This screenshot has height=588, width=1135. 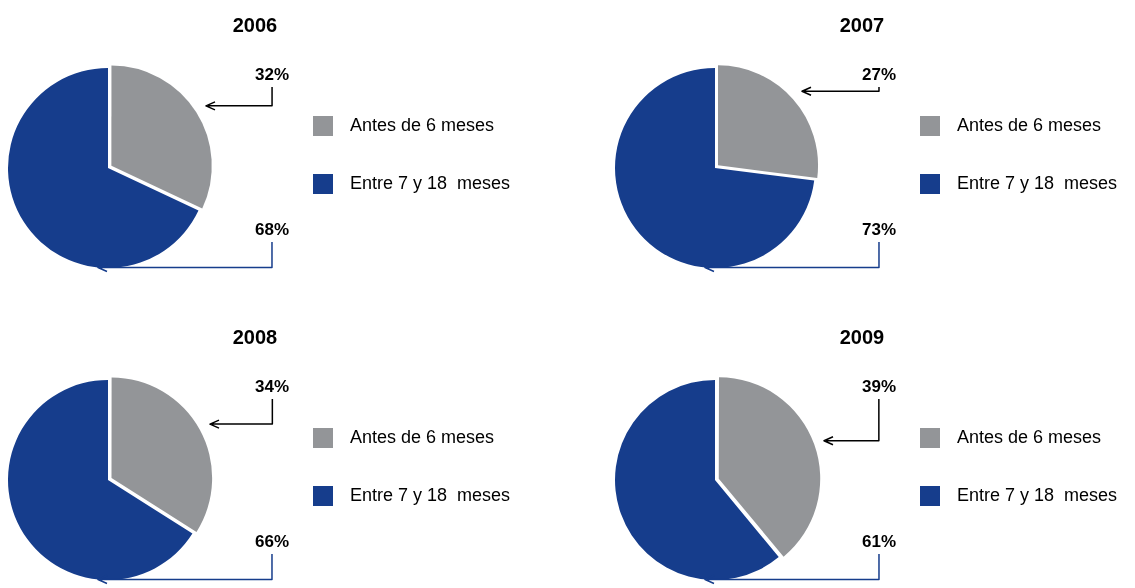 What do you see at coordinates (862, 25) in the screenshot?
I see `chart-title: 2007` at bounding box center [862, 25].